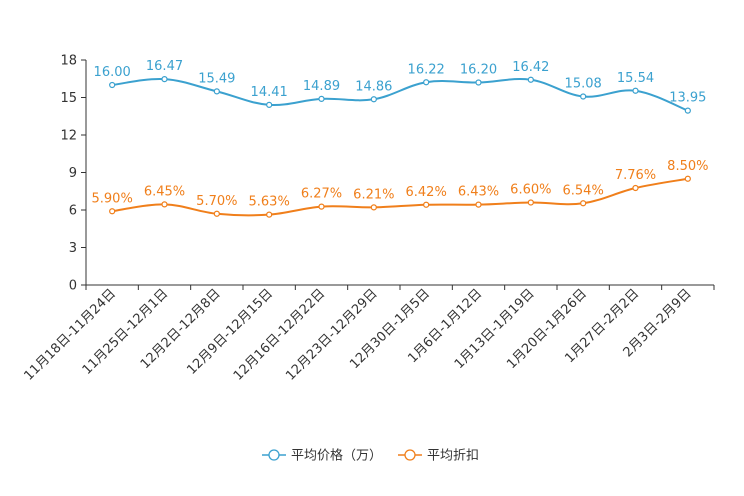 Image resolution: width=744 pixels, height=496 pixels. I want to click on price-data-label: 13.95, so click(687, 98).